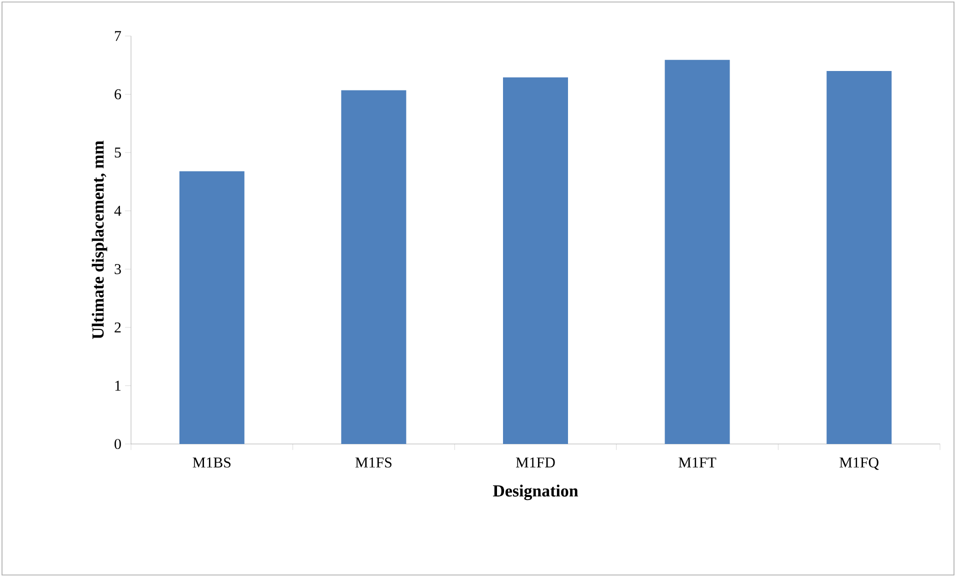  What do you see at coordinates (118, 36) in the screenshot?
I see `y-tick-label: 7` at bounding box center [118, 36].